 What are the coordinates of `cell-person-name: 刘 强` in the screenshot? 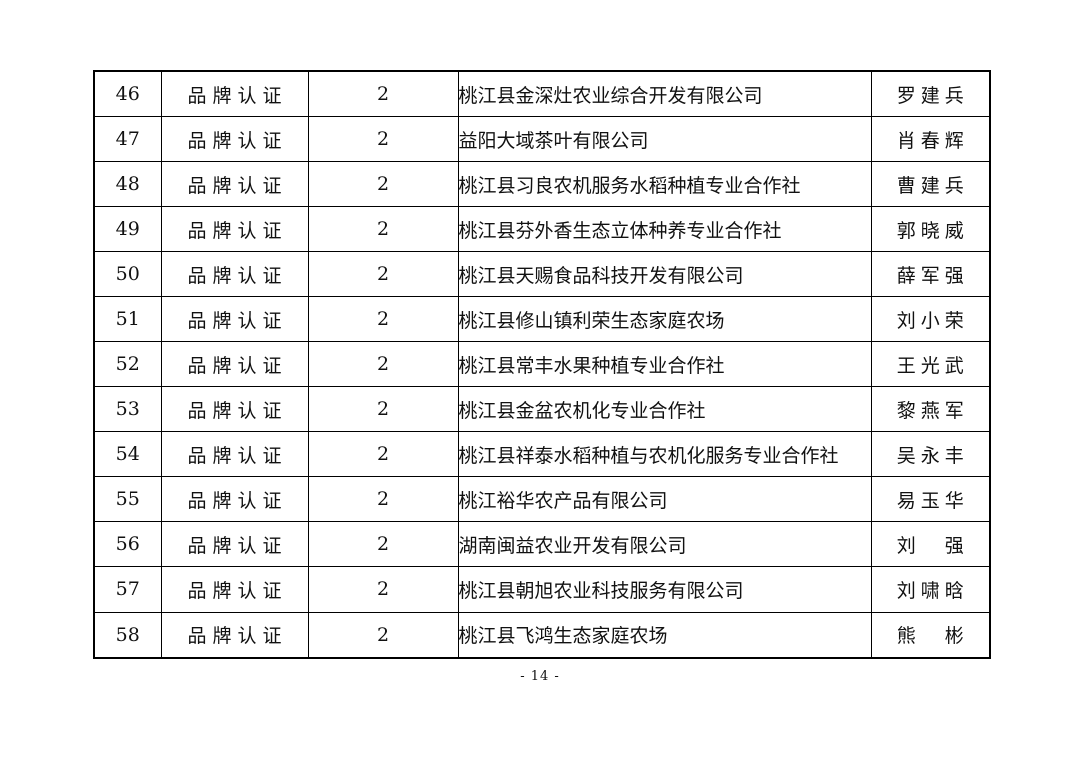 It's located at (930, 544).